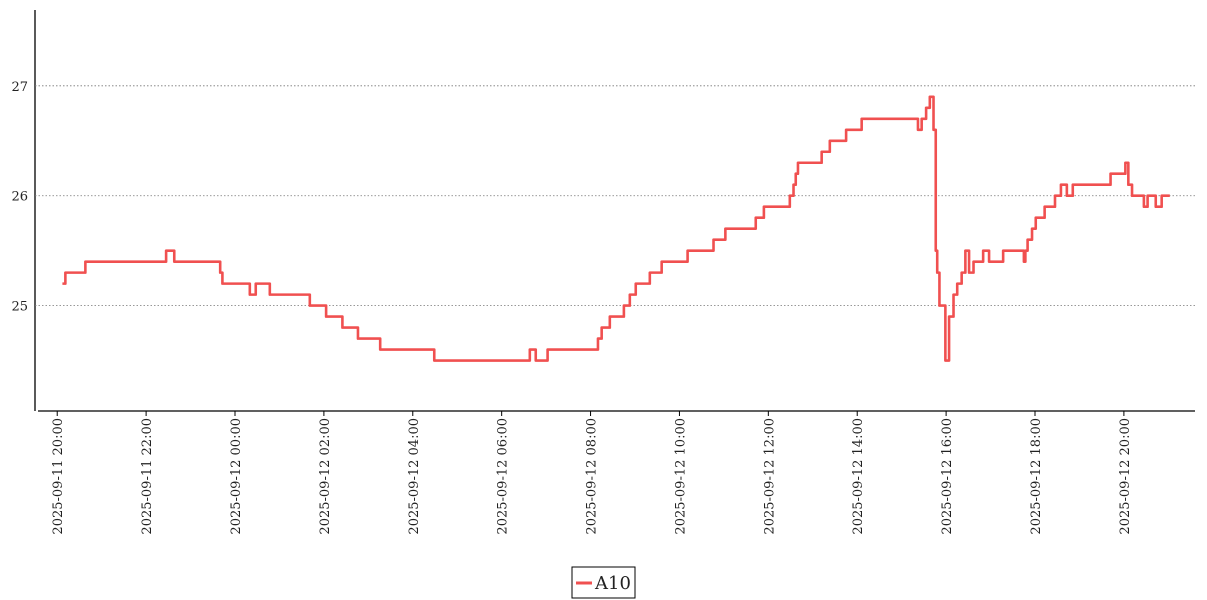 The image size is (1207, 600). I want to click on x-tick-label: 2025-09-12 20:00, so click(1125, 476).